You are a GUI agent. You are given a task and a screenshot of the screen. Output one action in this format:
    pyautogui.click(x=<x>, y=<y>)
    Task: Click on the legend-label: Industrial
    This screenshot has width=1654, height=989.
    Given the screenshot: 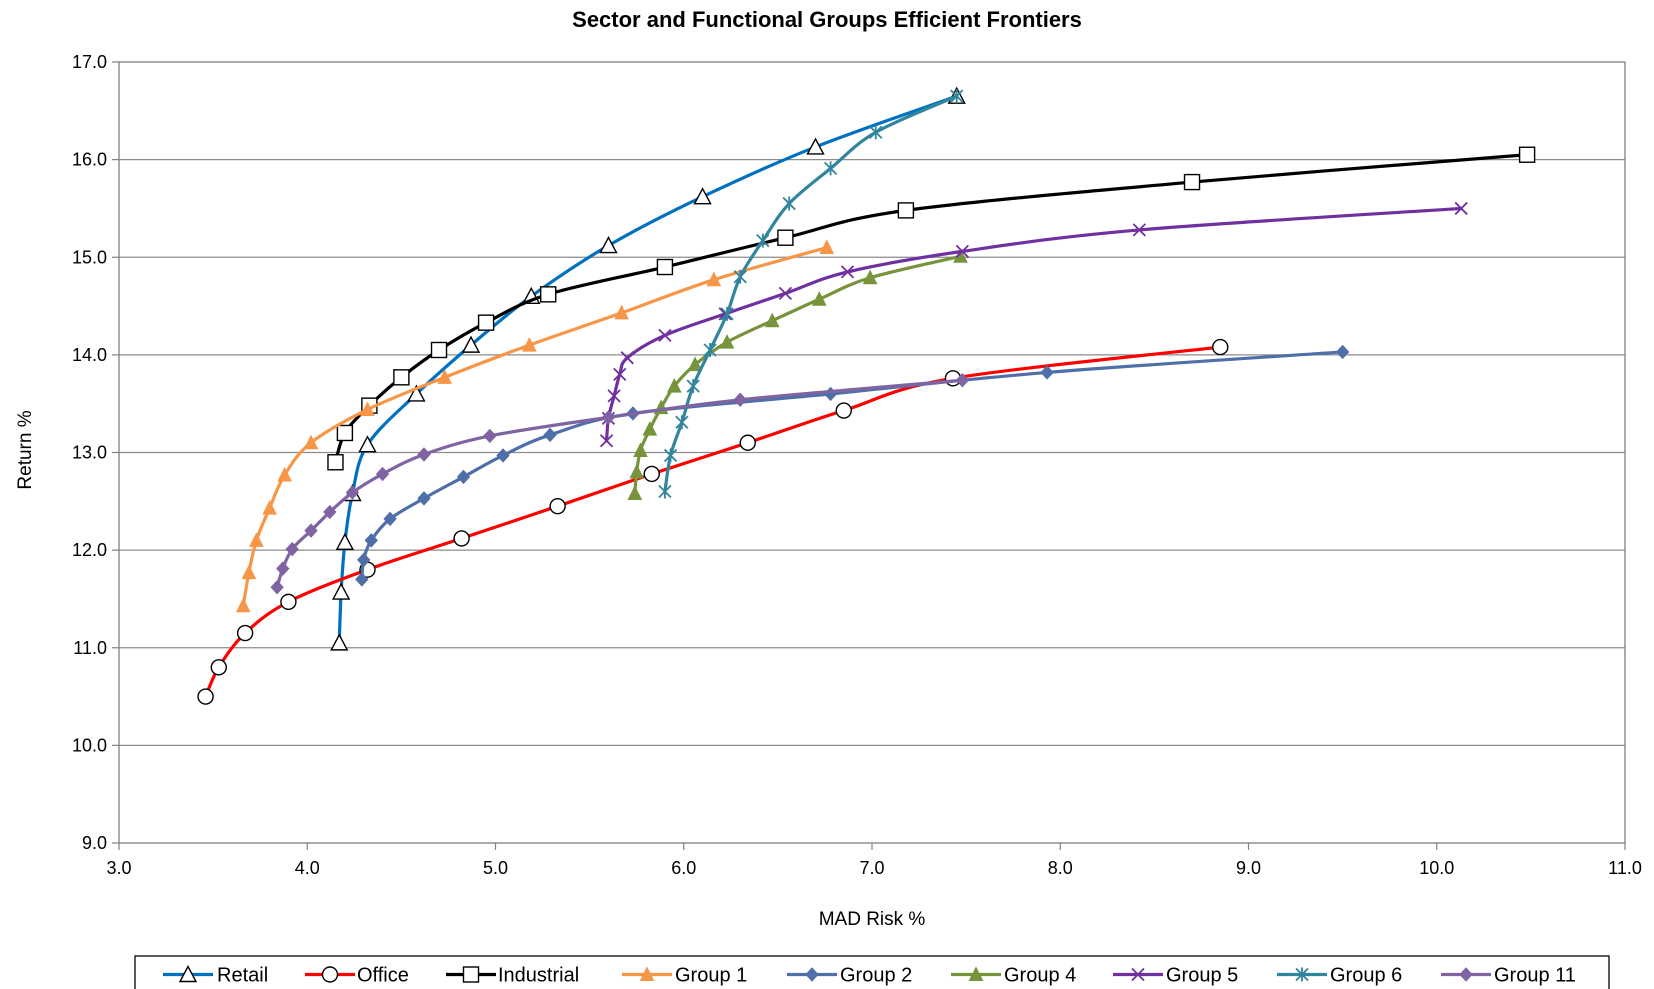 What is the action you would take?
    pyautogui.click(x=538, y=976)
    